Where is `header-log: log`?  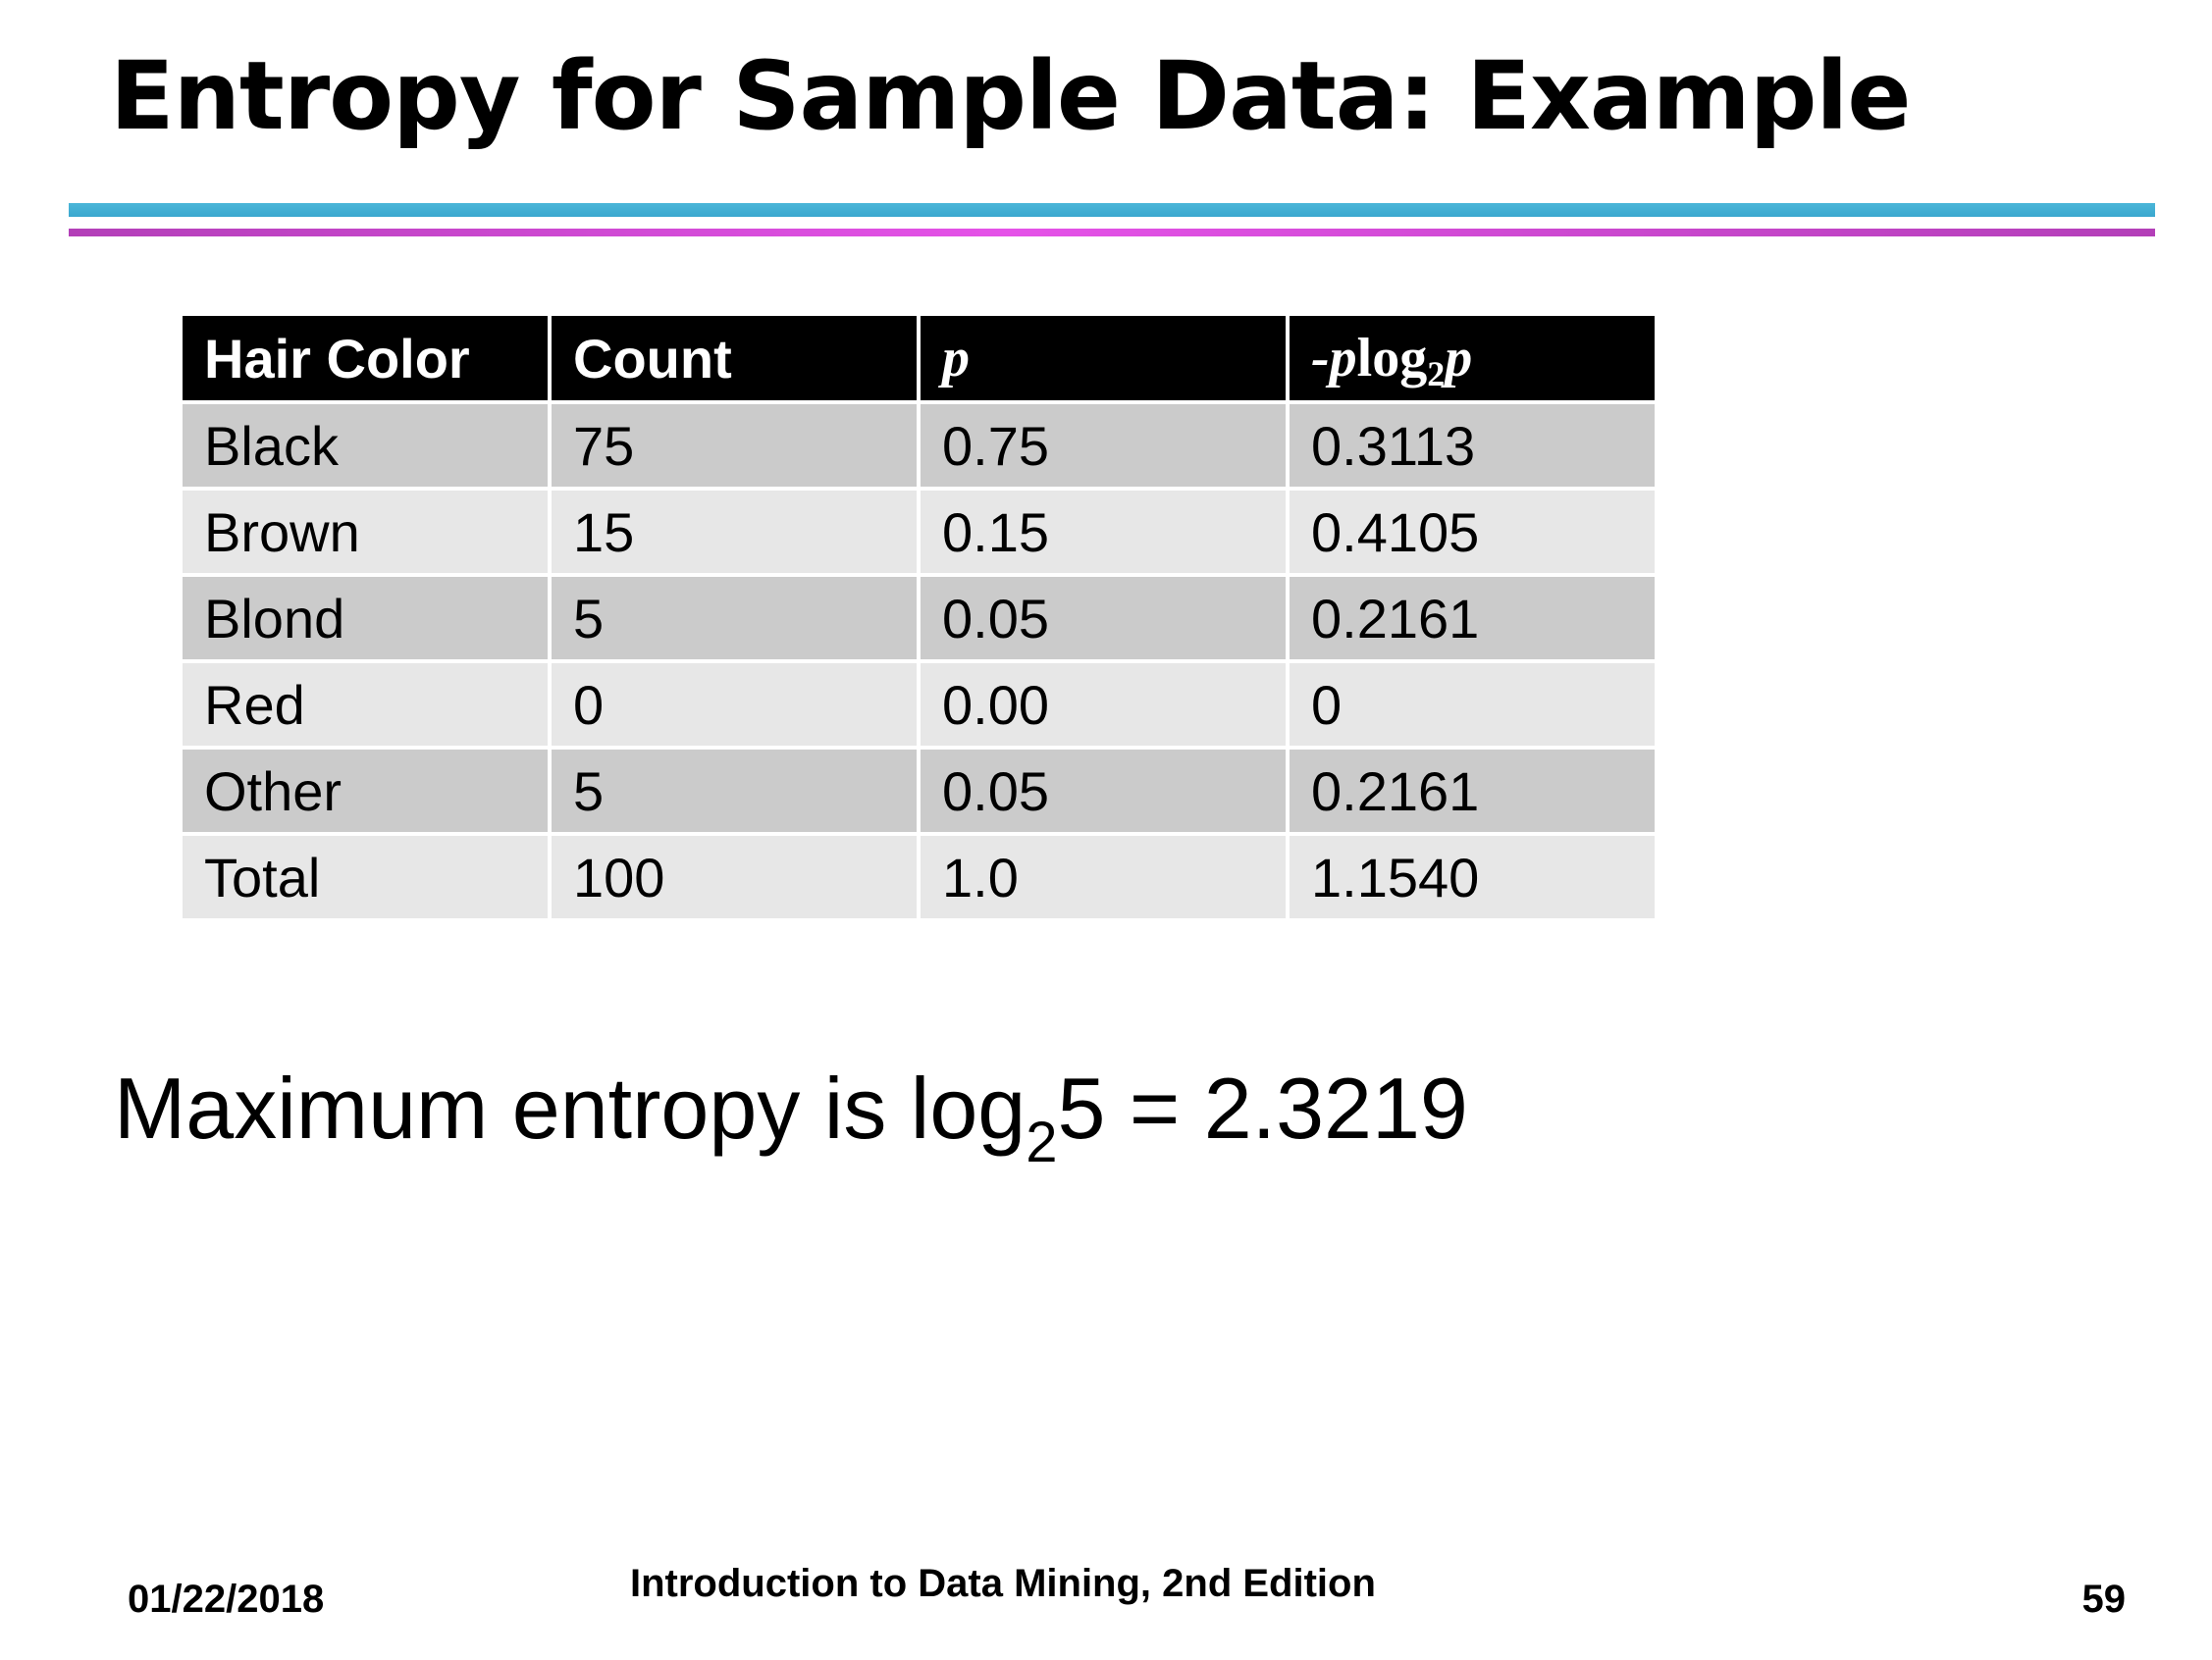
header-log: log is located at coordinates (1392, 358).